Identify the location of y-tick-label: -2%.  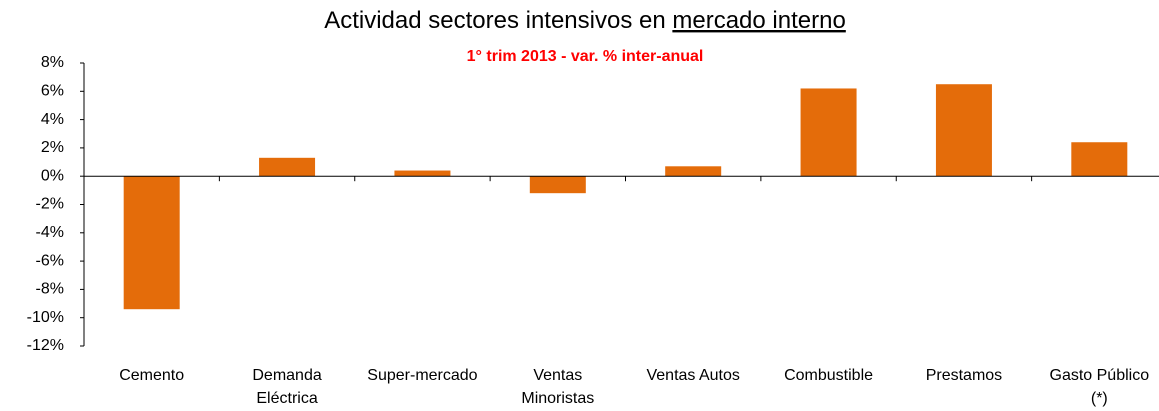
(50, 204).